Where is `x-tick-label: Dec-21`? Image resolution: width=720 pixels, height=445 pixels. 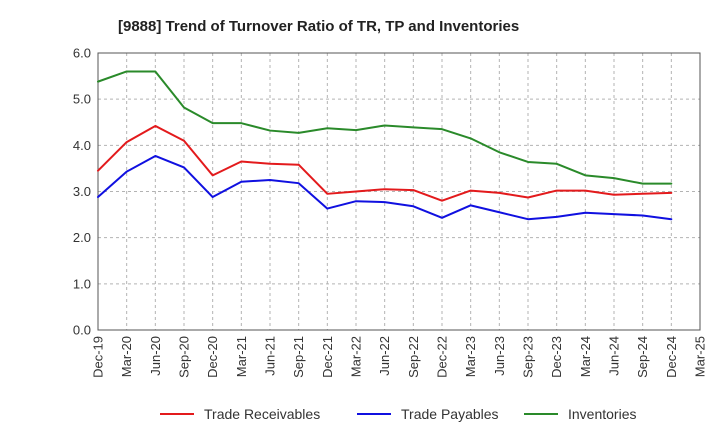 x-tick-label: Dec-21 is located at coordinates (327, 357).